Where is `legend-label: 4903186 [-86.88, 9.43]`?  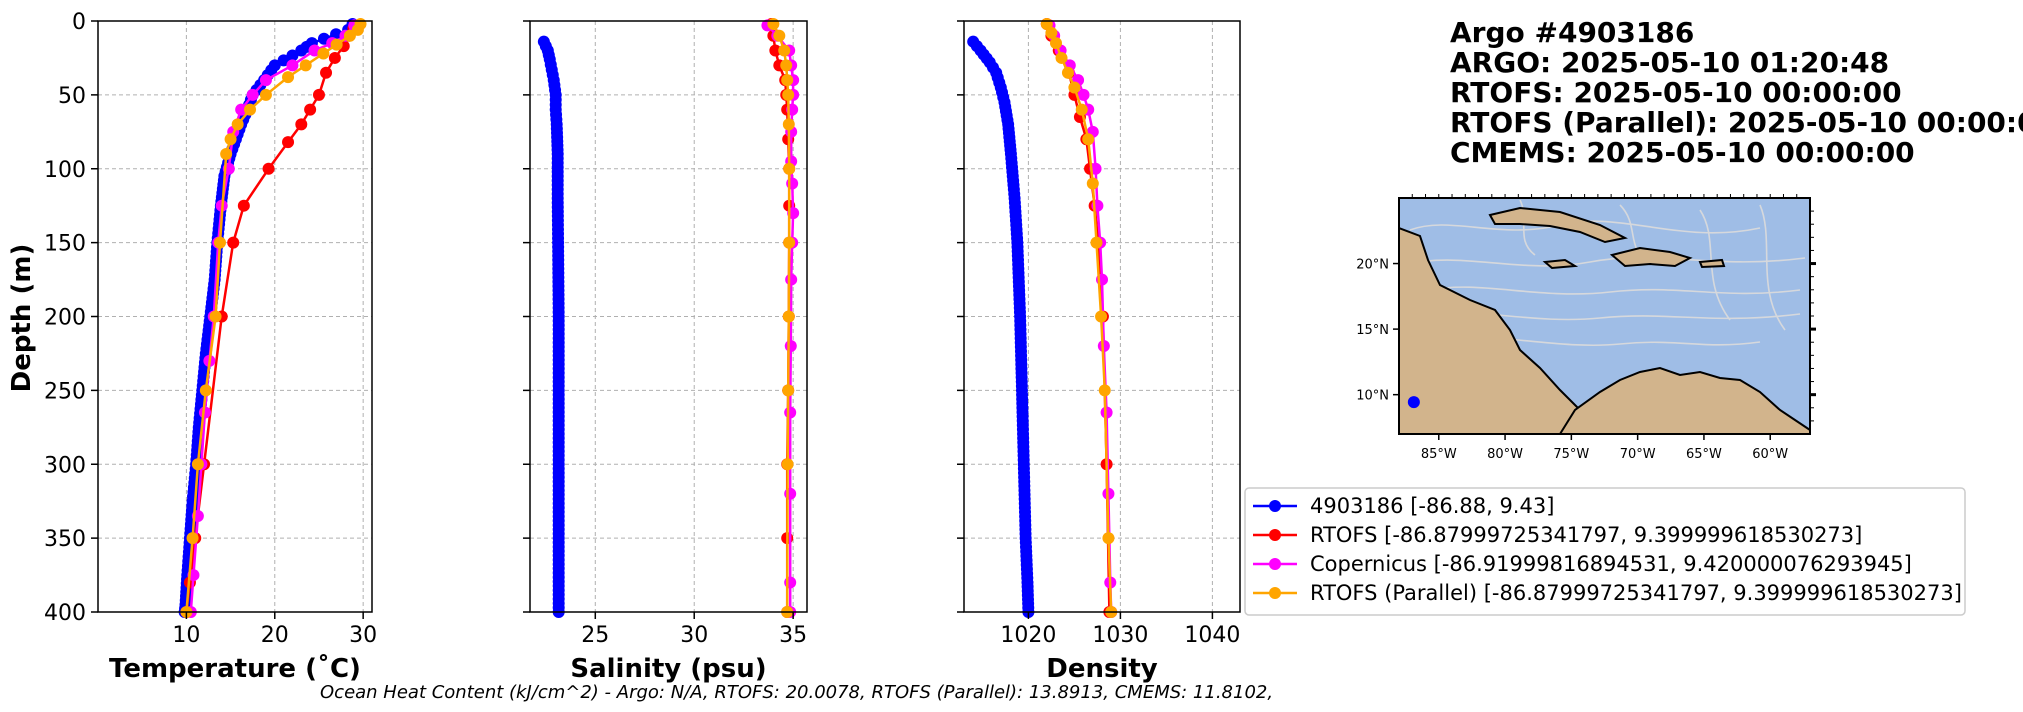 legend-label: 4903186 [-86.88, 9.43] is located at coordinates (1432, 506).